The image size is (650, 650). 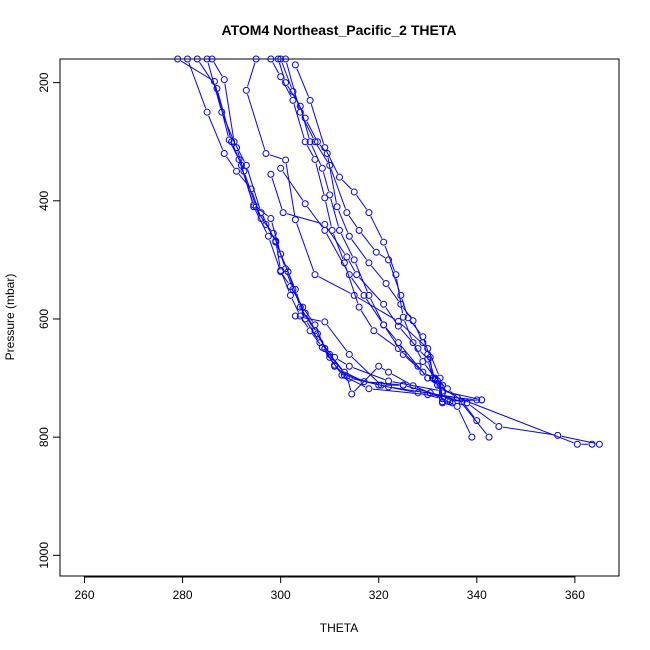 What do you see at coordinates (44, 82) in the screenshot?
I see `y-tick-label: 200` at bounding box center [44, 82].